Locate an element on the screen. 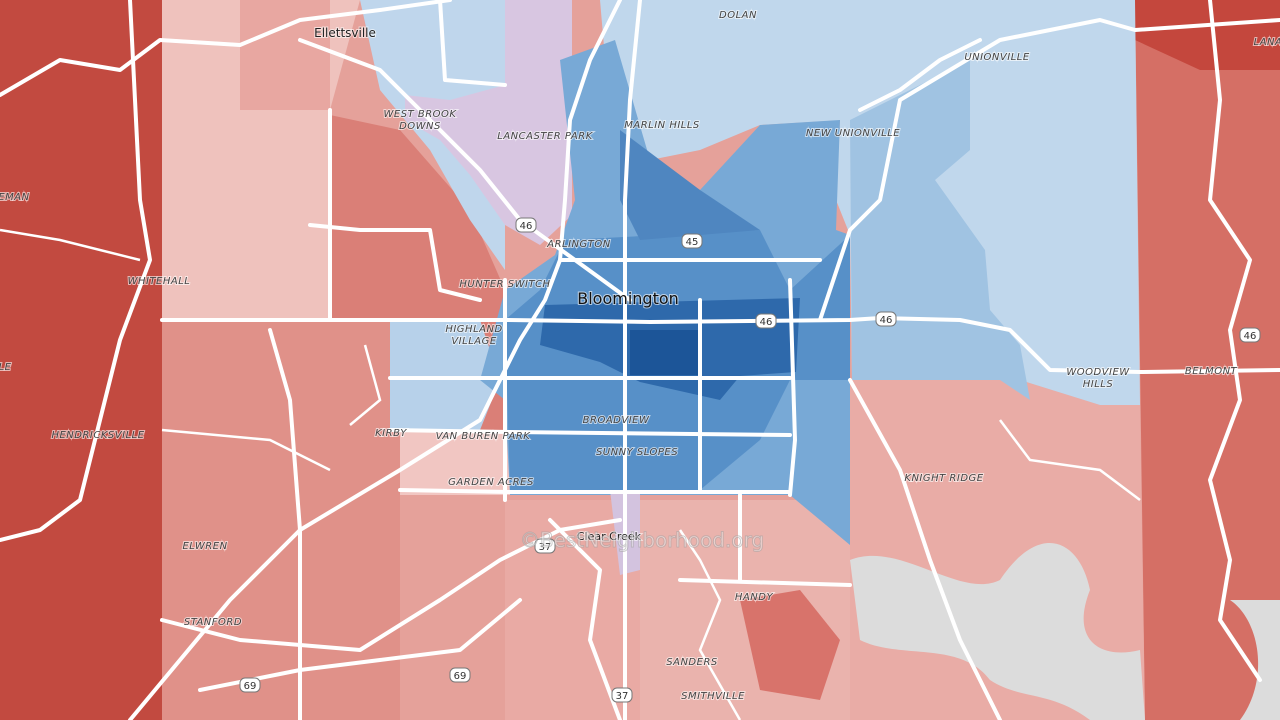 Image resolution: width=1280 pixels, height=720 pixels. place-label: HIGHLAND is located at coordinates (473, 329).